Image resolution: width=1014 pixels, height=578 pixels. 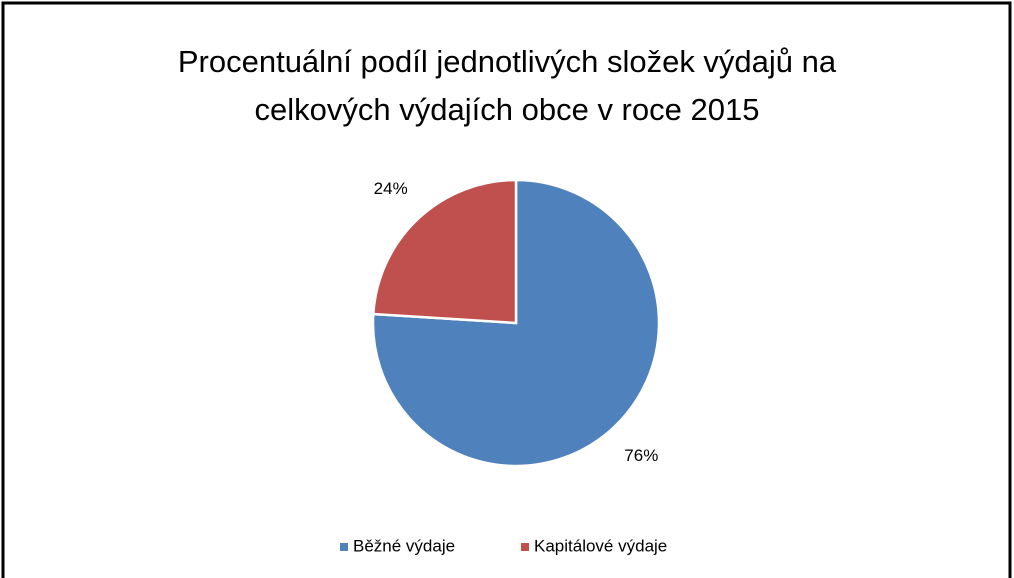 What do you see at coordinates (641, 455) in the screenshot?
I see `data-label: 76%` at bounding box center [641, 455].